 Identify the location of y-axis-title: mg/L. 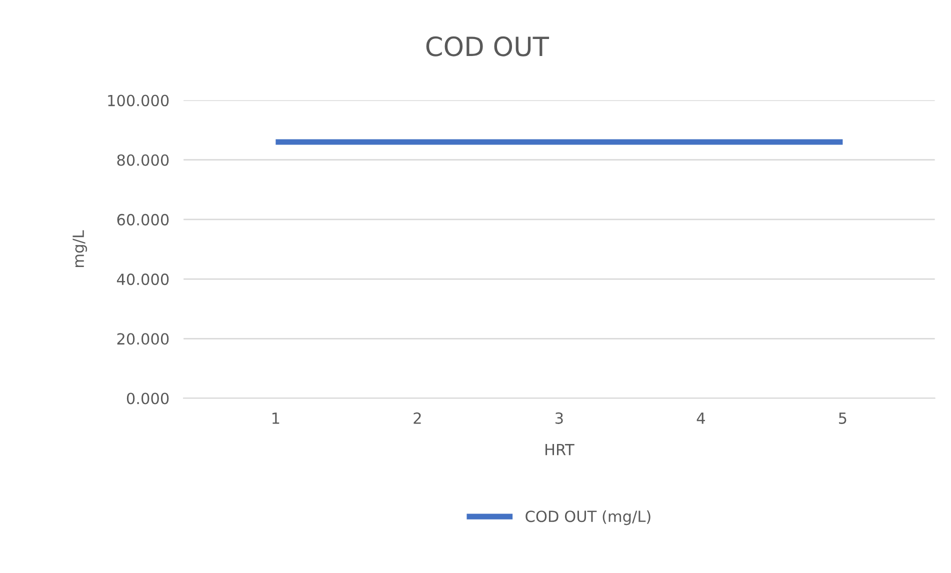
(80, 248).